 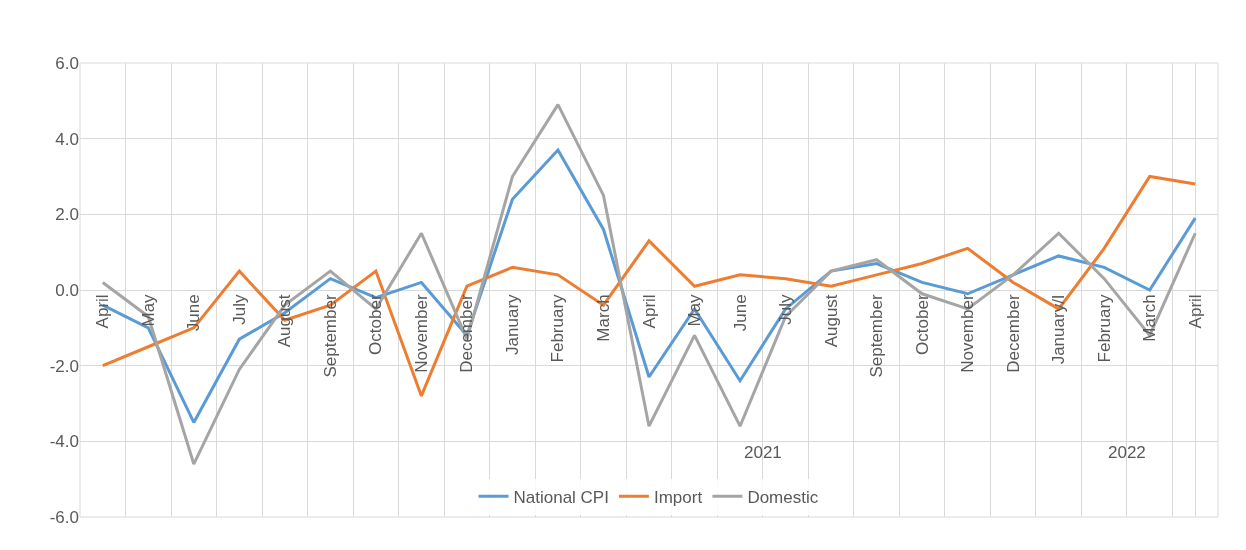 I want to click on annotation: 2022, so click(x=1127, y=452).